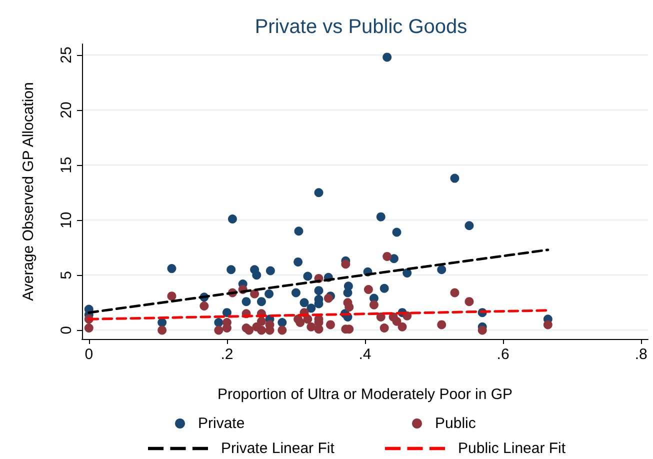 This screenshot has height=459, width=653. Describe the element at coordinates (455, 423) in the screenshot. I see `legend-label: Public` at that location.